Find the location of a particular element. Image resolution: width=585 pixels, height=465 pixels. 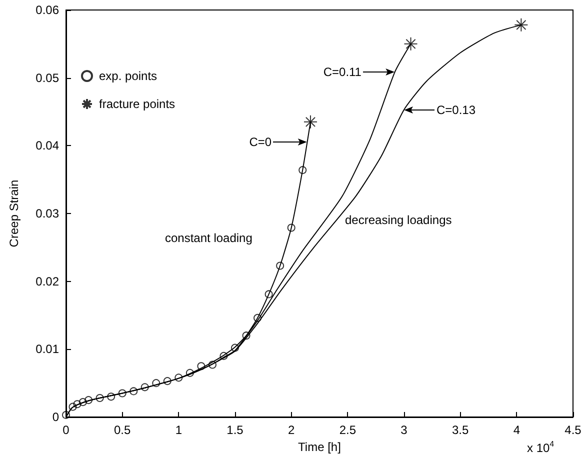

annotation: C=0 is located at coordinates (260, 142).